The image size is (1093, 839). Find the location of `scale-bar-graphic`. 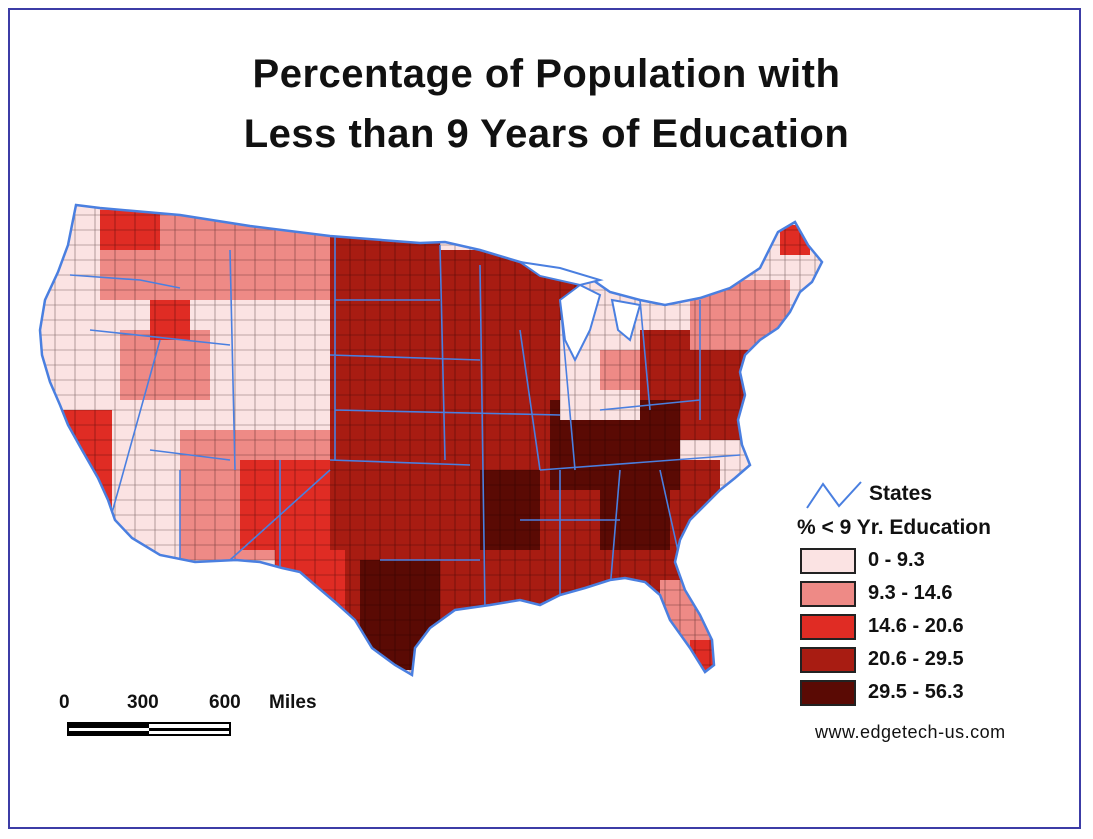

scale-bar-graphic is located at coordinates (149, 729).